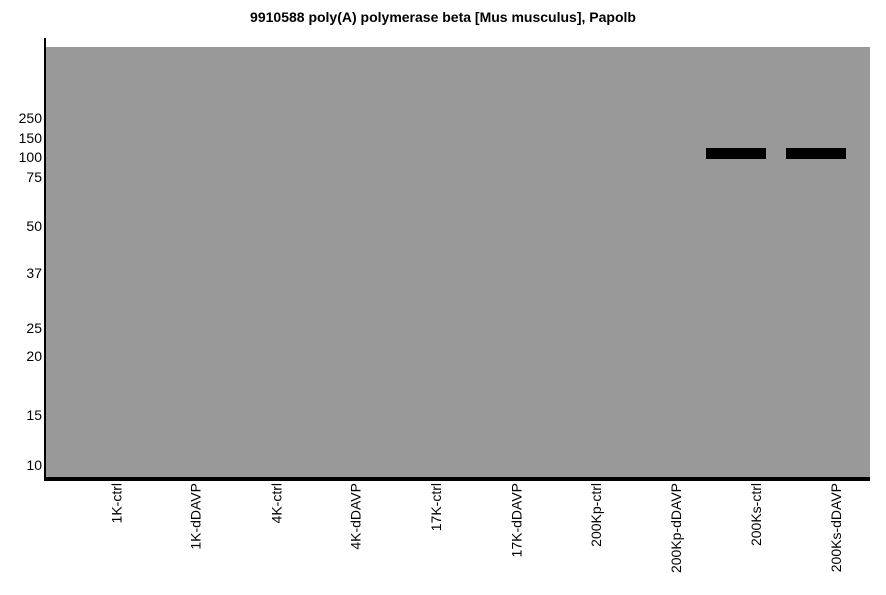 The width and height of the screenshot is (886, 595). I want to click on x-tick-label-17K-dDAVP: 17K-dDAVP, so click(516, 520).